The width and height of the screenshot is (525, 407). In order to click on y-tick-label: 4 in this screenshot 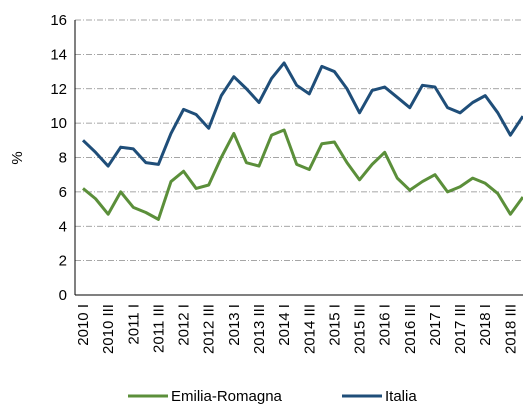, I will do `click(63, 226)`.